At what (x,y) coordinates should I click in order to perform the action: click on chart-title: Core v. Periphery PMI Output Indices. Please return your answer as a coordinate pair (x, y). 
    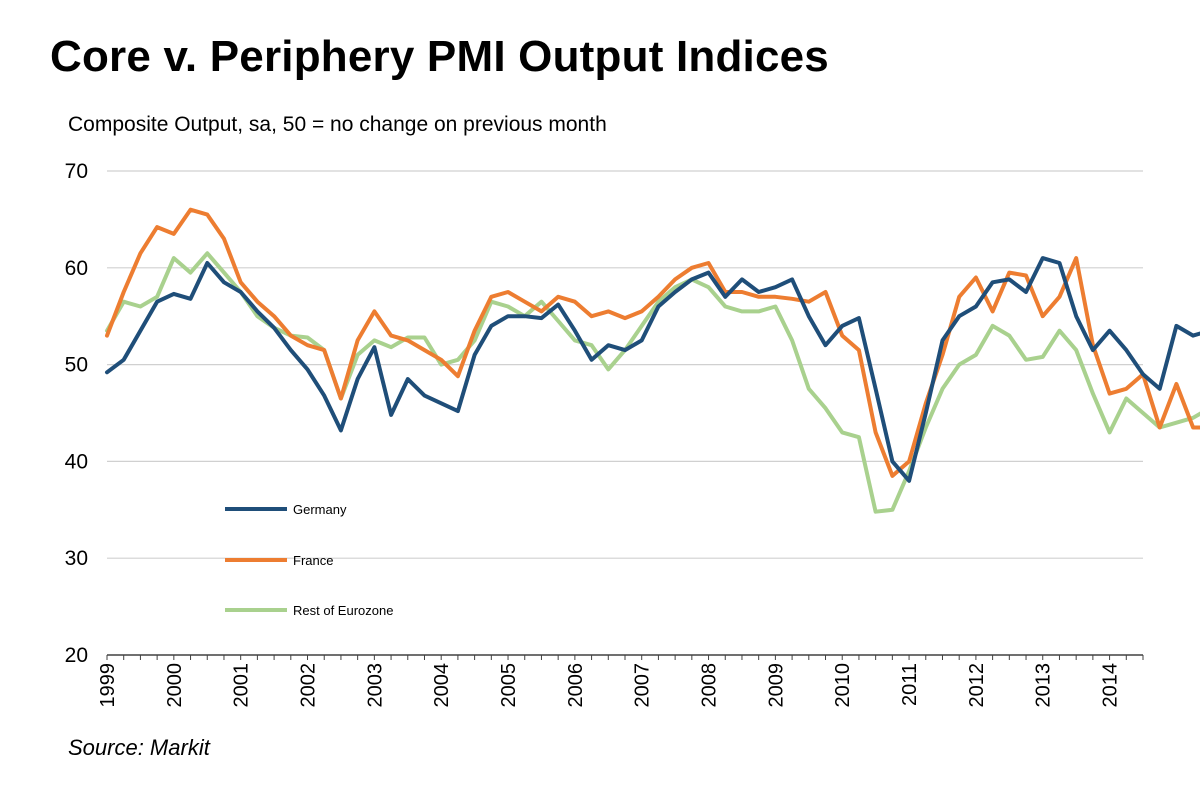
    Looking at the image, I should click on (439, 56).